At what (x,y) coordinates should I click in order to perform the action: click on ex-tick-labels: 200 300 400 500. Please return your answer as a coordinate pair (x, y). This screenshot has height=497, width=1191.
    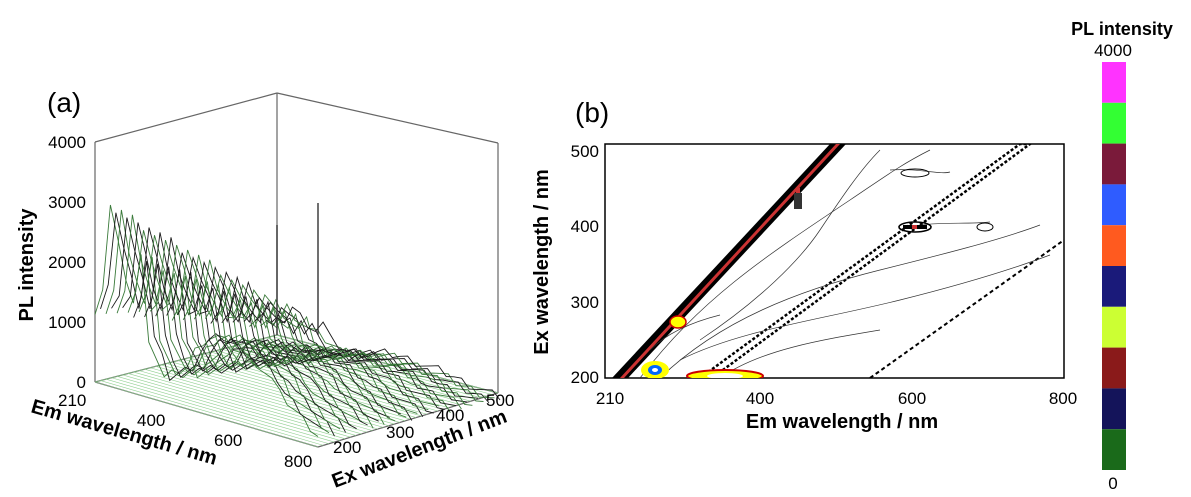
    Looking at the image, I should click on (423, 424).